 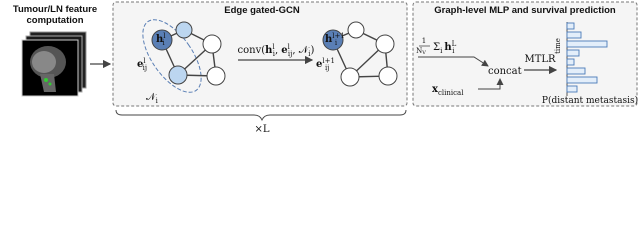 What do you see at coordinates (505, 71) in the screenshot?
I see `concat-label: concat` at bounding box center [505, 71].